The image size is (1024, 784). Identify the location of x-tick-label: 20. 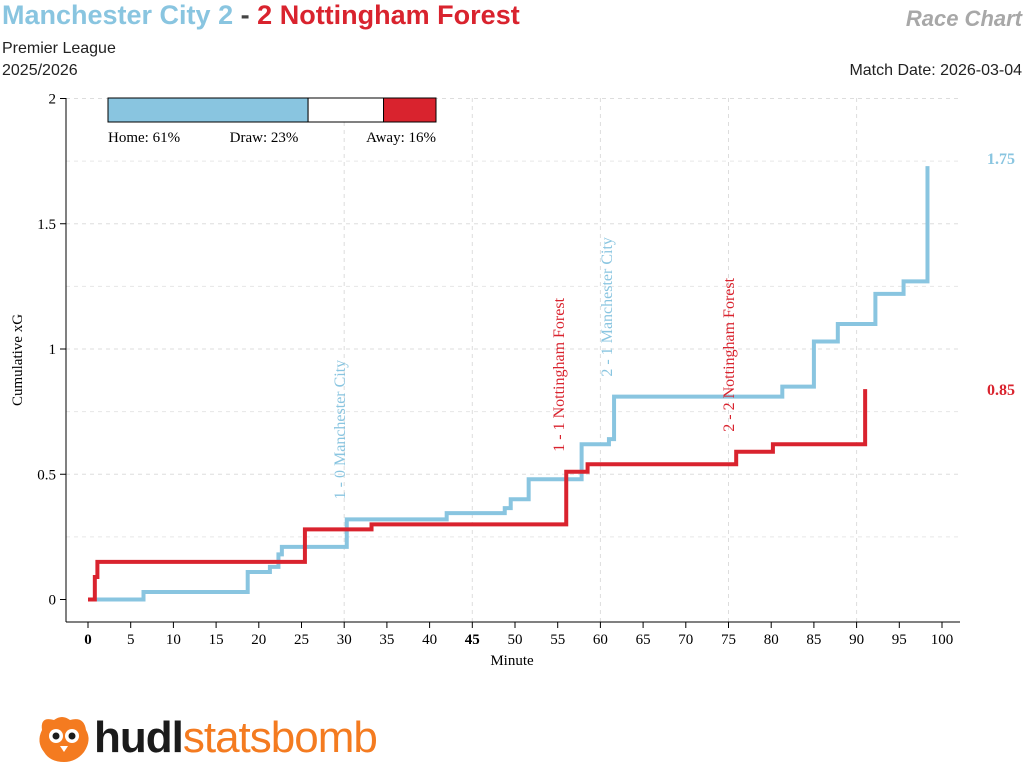
(258, 640).